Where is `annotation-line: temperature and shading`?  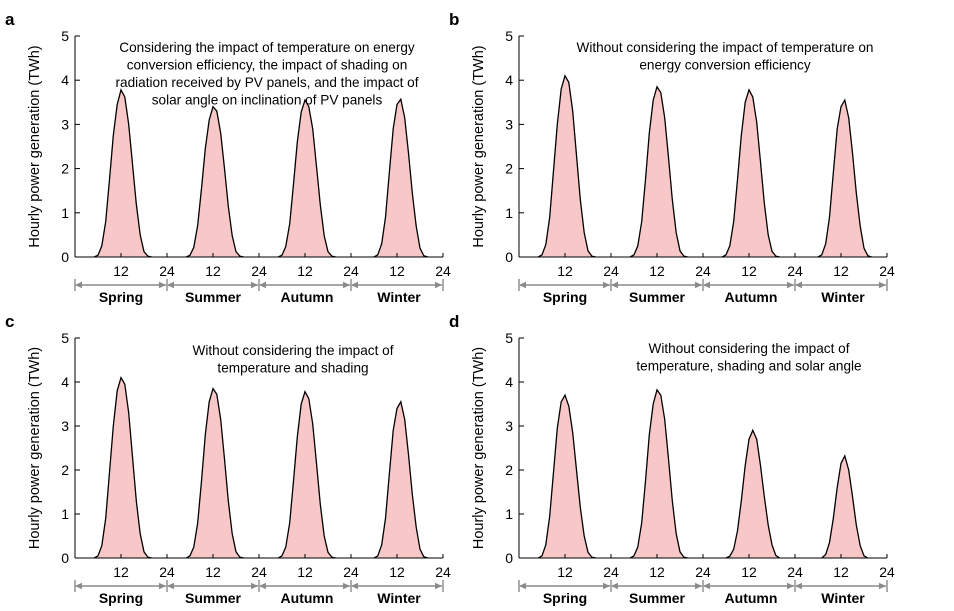
annotation-line: temperature and shading is located at coordinates (292, 368).